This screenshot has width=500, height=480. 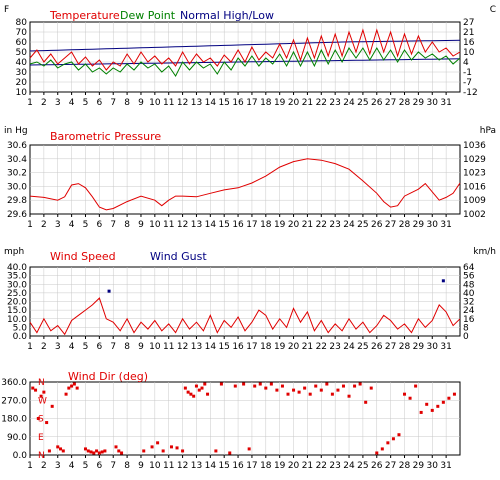 I want to click on y-tick-label: 35.0, so click(x=17, y=277).